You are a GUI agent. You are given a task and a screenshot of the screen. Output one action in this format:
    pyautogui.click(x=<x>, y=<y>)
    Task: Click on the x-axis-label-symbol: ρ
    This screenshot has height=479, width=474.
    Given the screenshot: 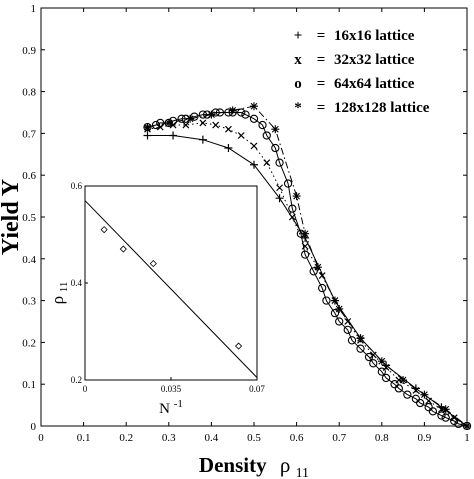 What is the action you would take?
    pyautogui.click(x=285, y=465)
    